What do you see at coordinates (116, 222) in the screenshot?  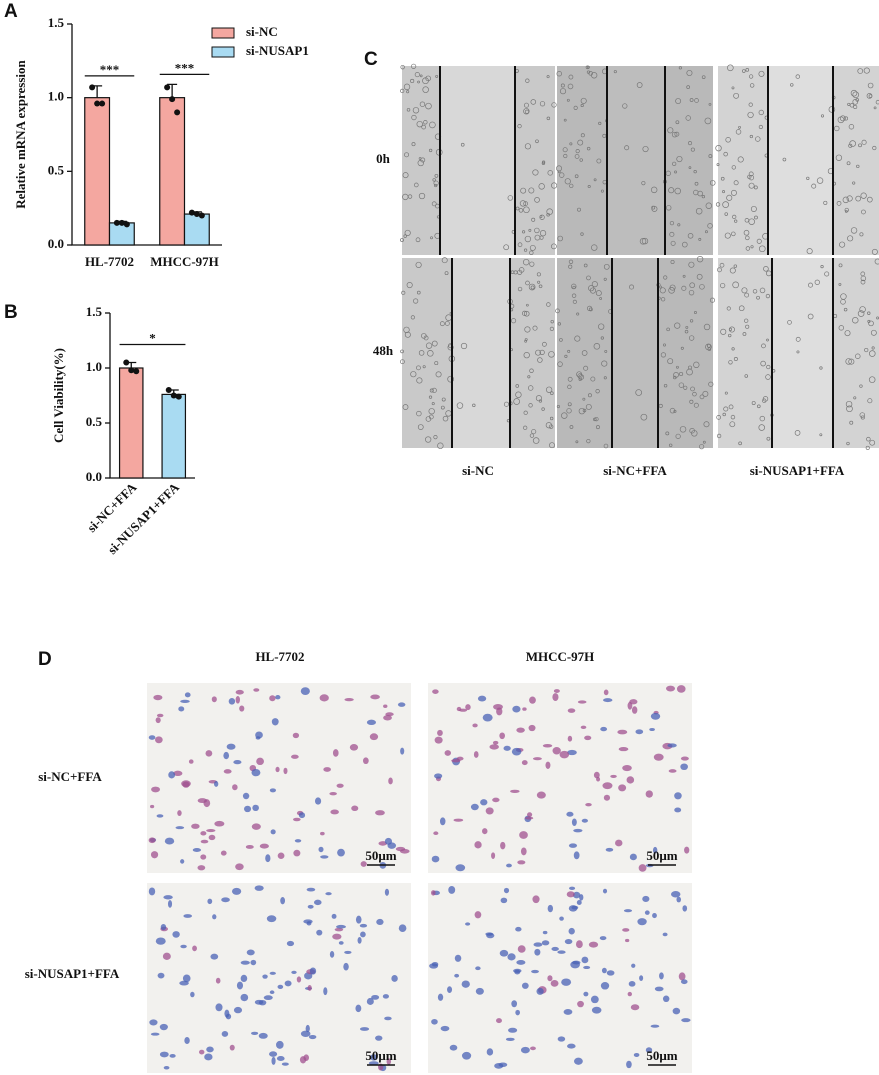 I see `data-point` at bounding box center [116, 222].